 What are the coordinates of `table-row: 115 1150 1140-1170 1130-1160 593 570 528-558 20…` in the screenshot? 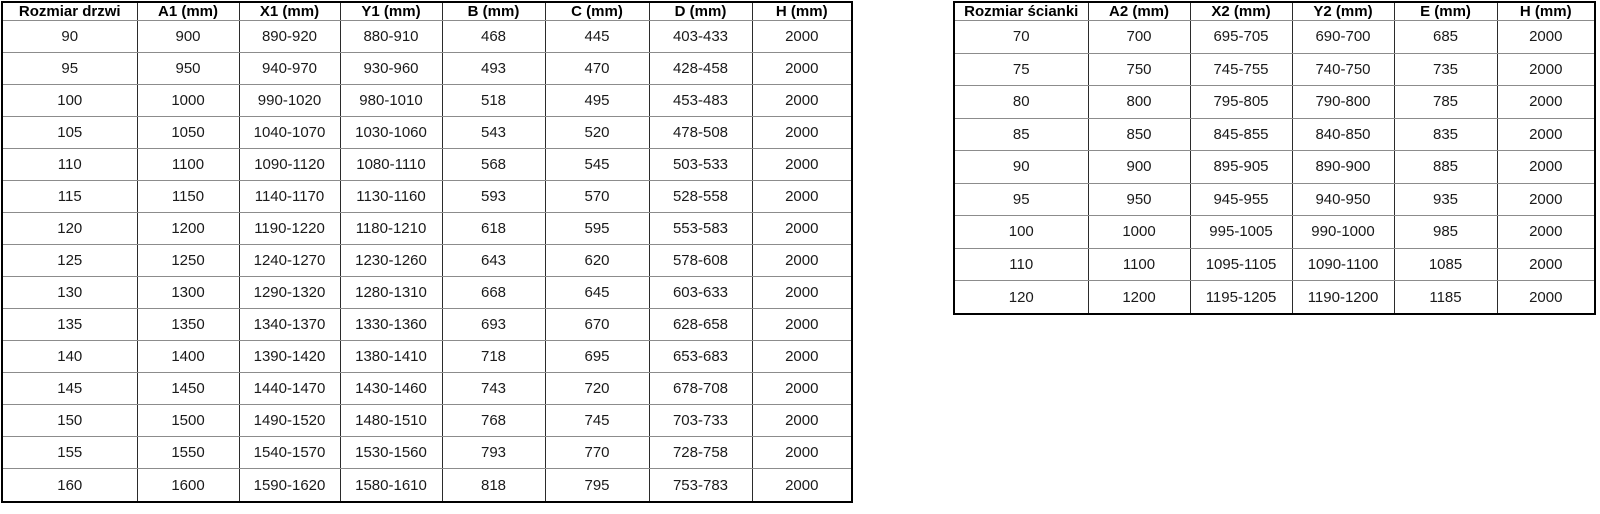 It's located at (427, 197).